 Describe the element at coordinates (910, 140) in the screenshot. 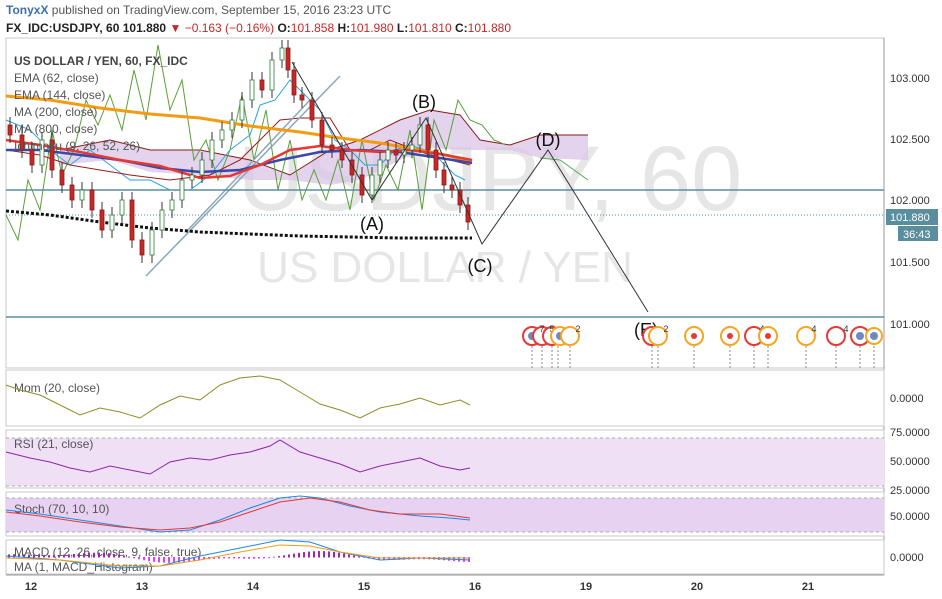

I see `price-tick: 102.500` at that location.